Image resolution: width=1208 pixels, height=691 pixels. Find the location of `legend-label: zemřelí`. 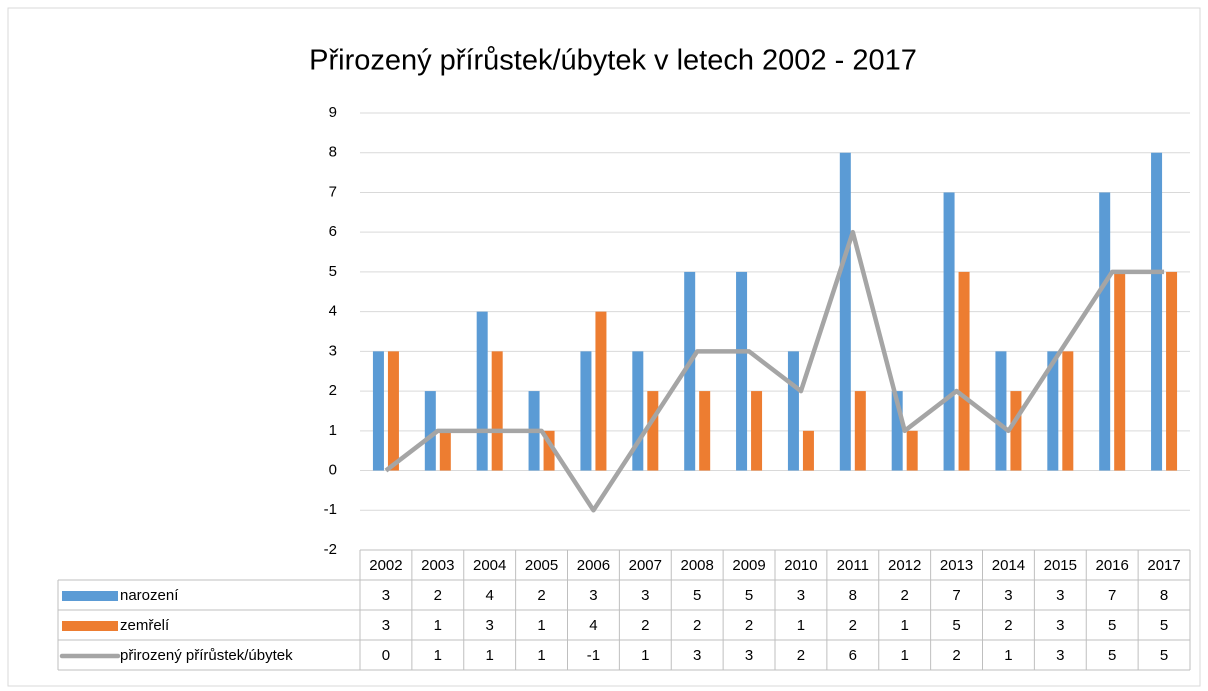

legend-label: zemřelí is located at coordinates (145, 625).